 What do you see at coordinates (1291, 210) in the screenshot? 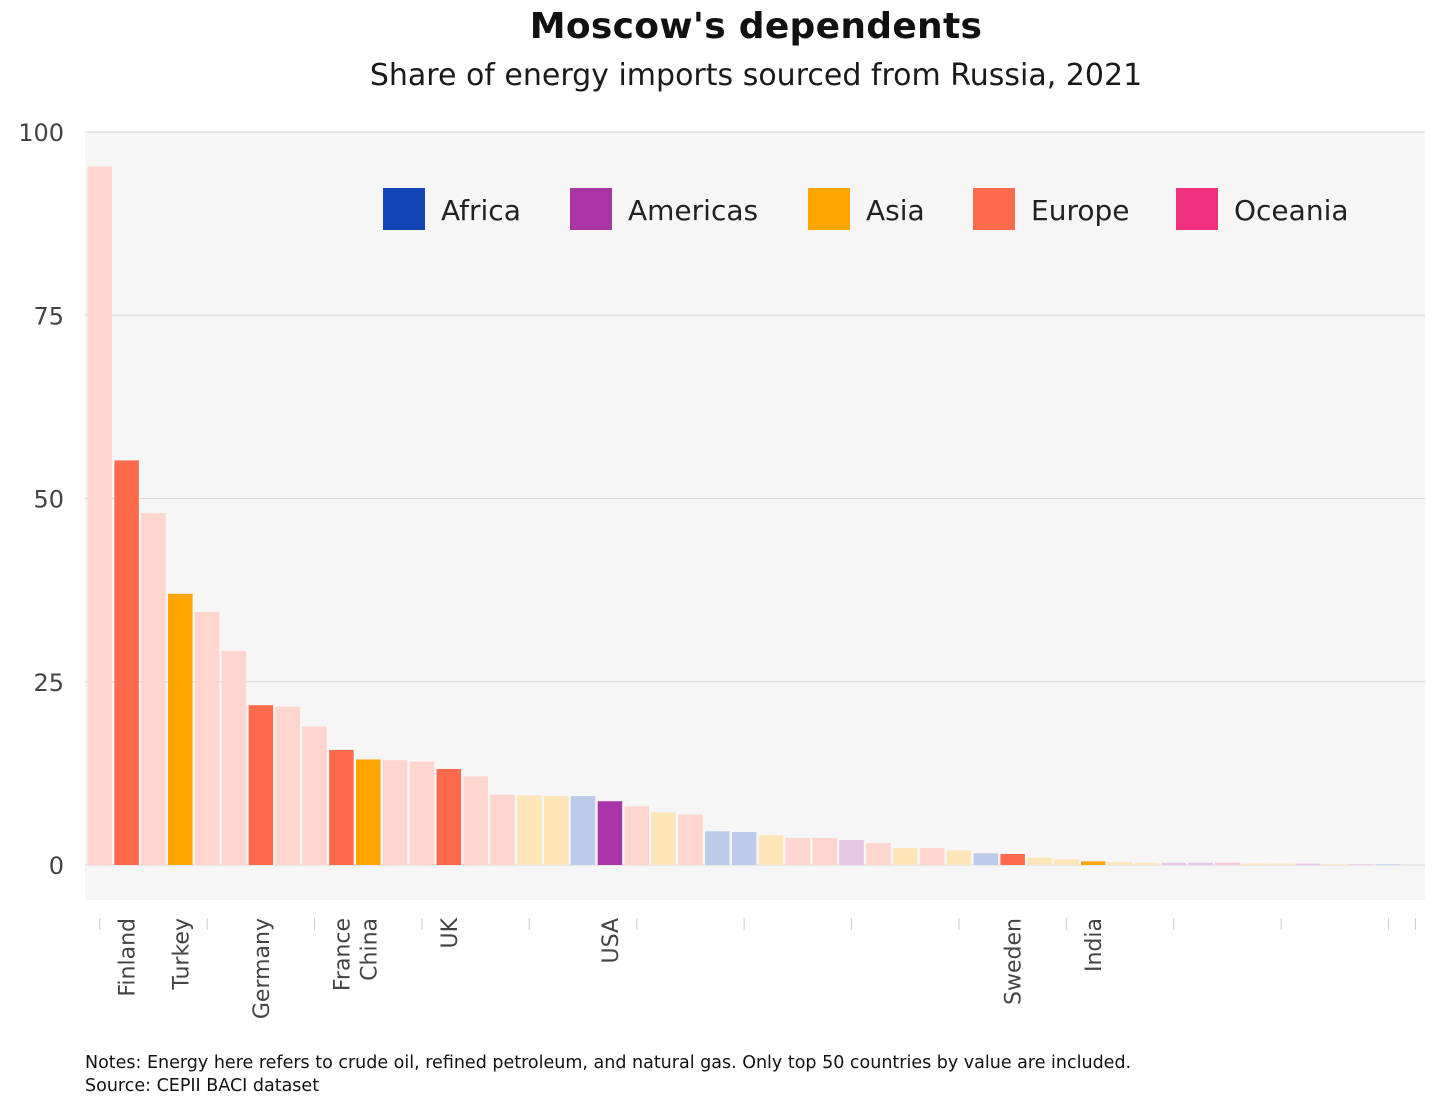
I see `legend-label: Oceania` at bounding box center [1291, 210].